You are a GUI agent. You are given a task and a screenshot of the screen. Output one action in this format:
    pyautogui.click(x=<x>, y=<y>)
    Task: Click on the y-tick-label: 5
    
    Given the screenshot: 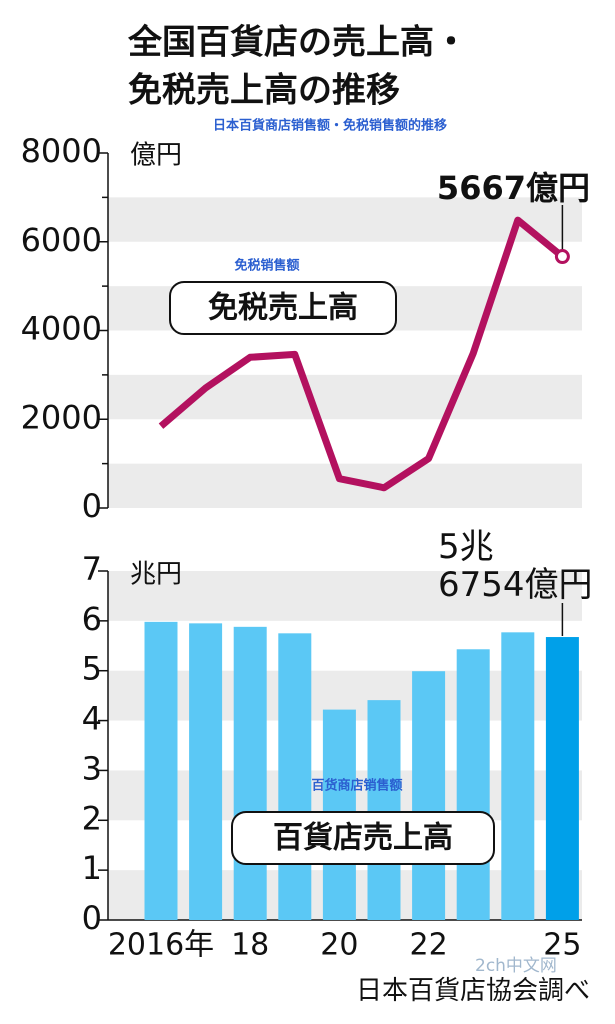 What is the action you would take?
    pyautogui.click(x=92, y=669)
    